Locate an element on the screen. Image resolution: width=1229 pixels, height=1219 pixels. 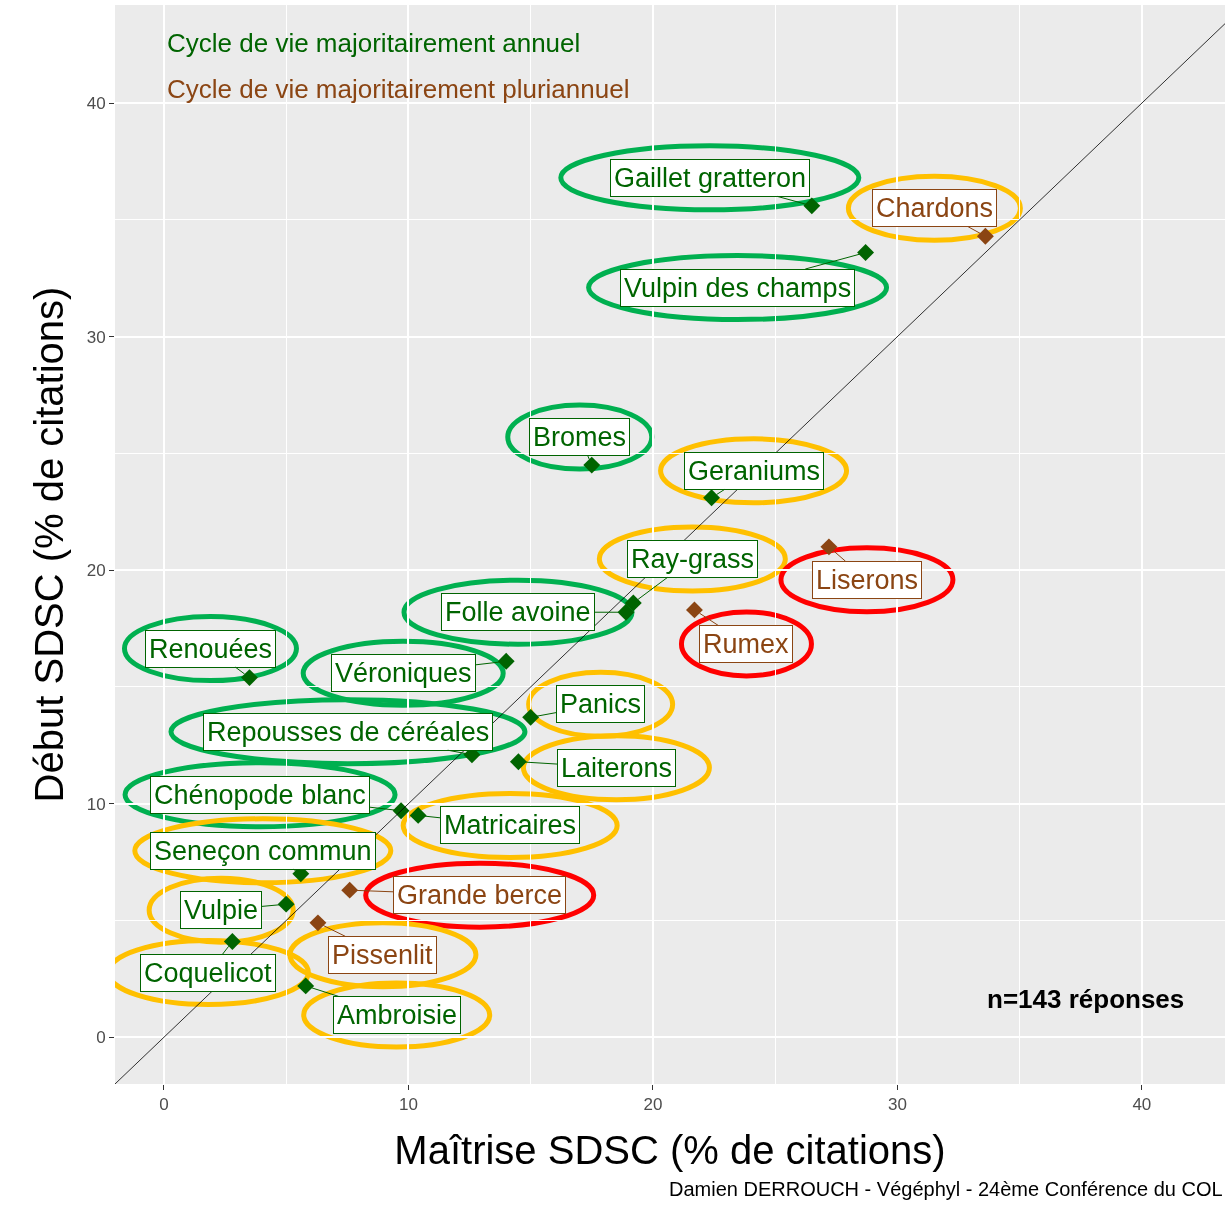
x-tick-label: 40 is located at coordinates (1142, 1105).